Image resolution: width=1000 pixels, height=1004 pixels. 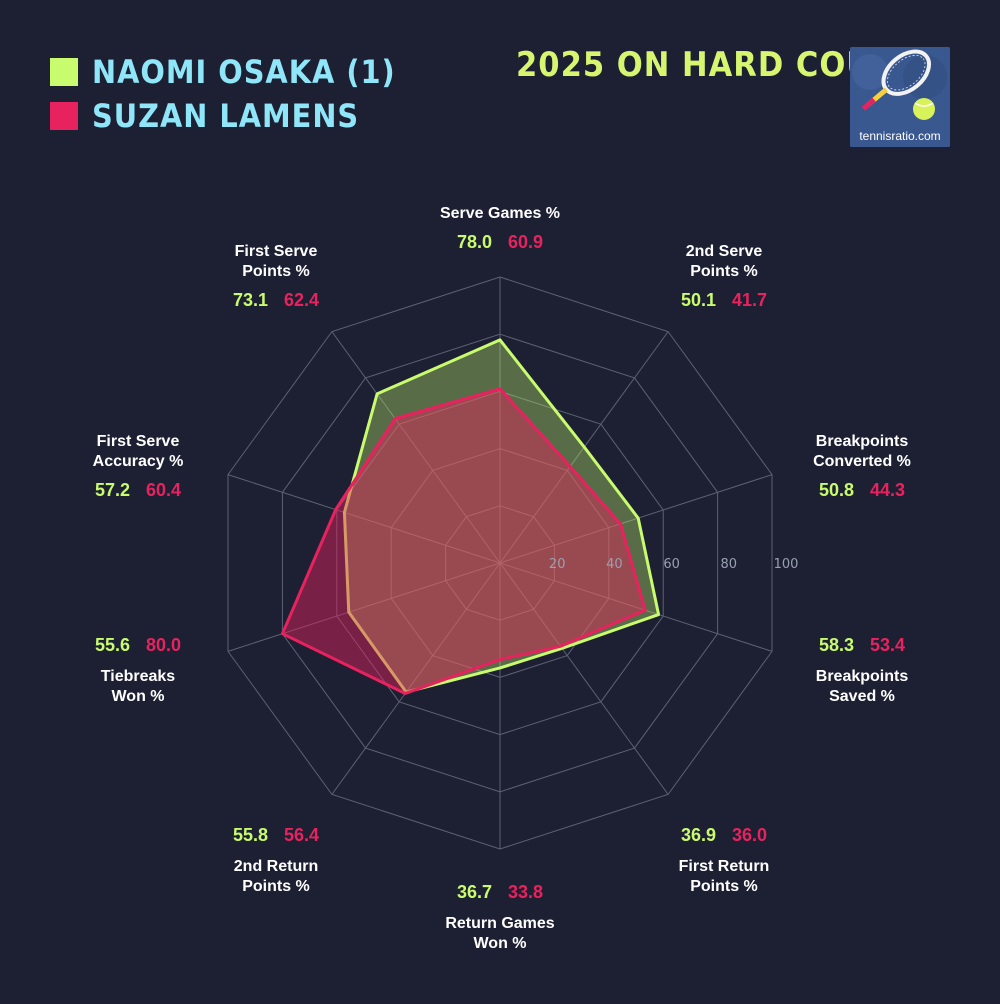 I want to click on tick-label: 100, so click(x=786, y=564).